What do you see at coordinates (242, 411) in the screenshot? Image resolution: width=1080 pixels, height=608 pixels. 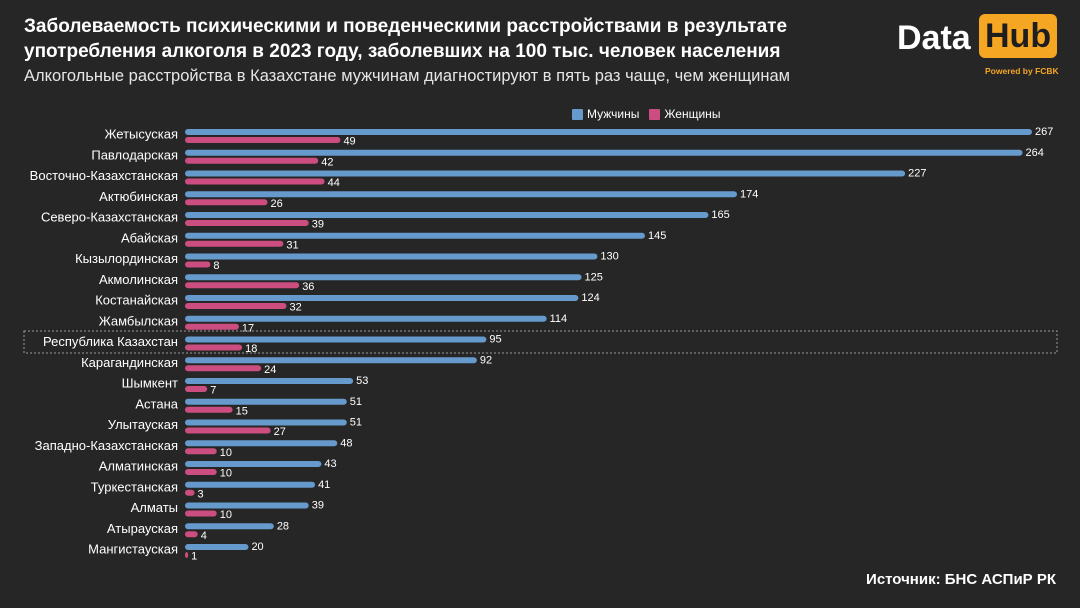 I see `value-label-women: 15` at bounding box center [242, 411].